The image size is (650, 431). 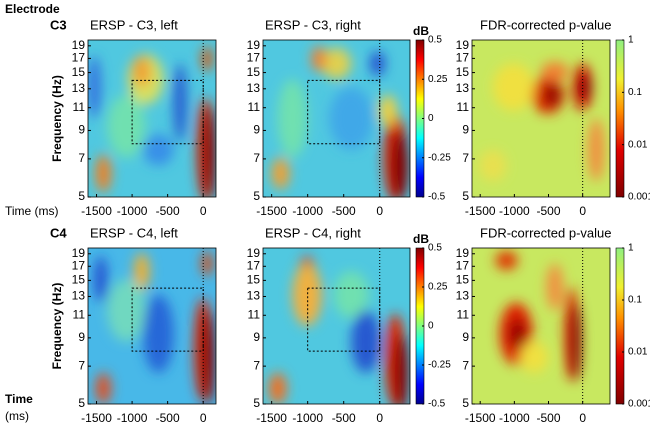 I want to click on plot-frame, so click(x=152, y=118).